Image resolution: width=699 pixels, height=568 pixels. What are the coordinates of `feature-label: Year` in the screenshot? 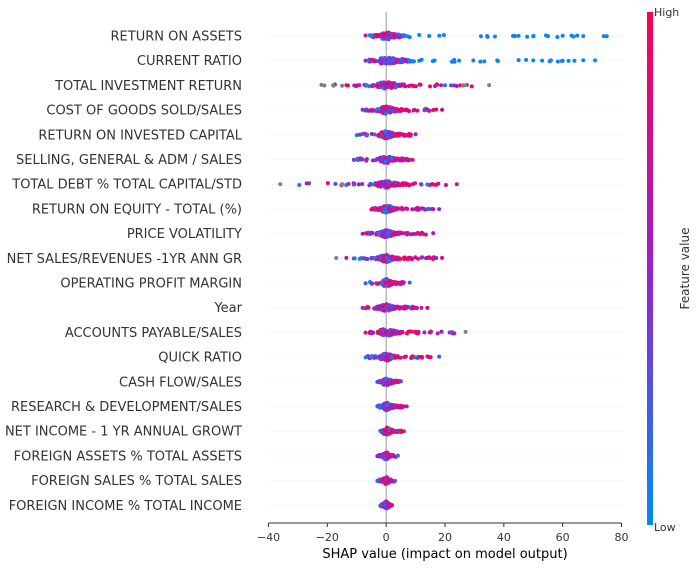 It's located at (227, 308).